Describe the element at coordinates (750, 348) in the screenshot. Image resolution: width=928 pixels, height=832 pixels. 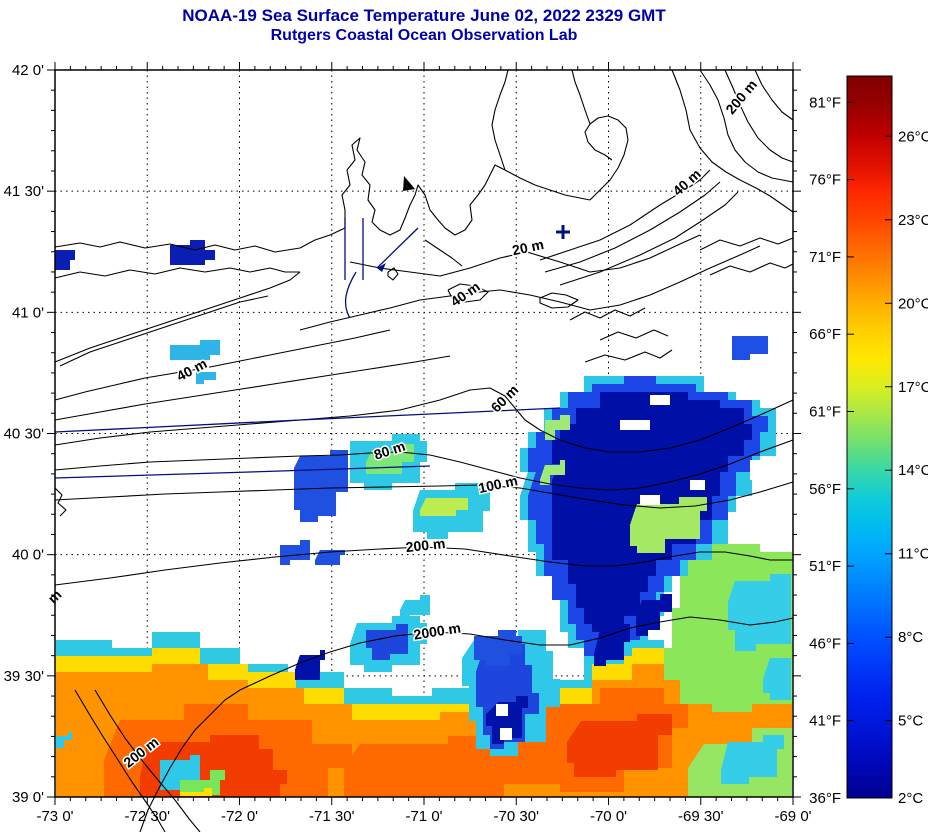
I see `sst-patch-right-edge-blue` at that location.